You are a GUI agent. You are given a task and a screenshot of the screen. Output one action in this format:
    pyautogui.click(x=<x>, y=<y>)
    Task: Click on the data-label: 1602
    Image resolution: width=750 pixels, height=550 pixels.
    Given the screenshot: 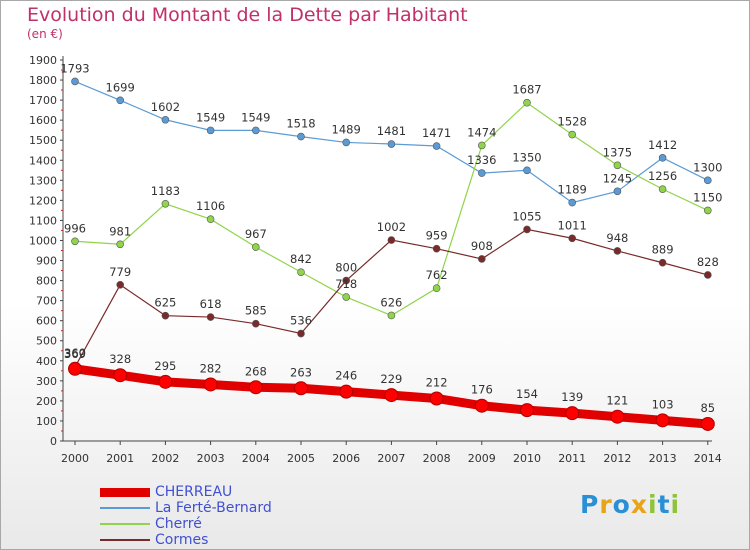 What is the action you would take?
    pyautogui.click(x=165, y=107)
    